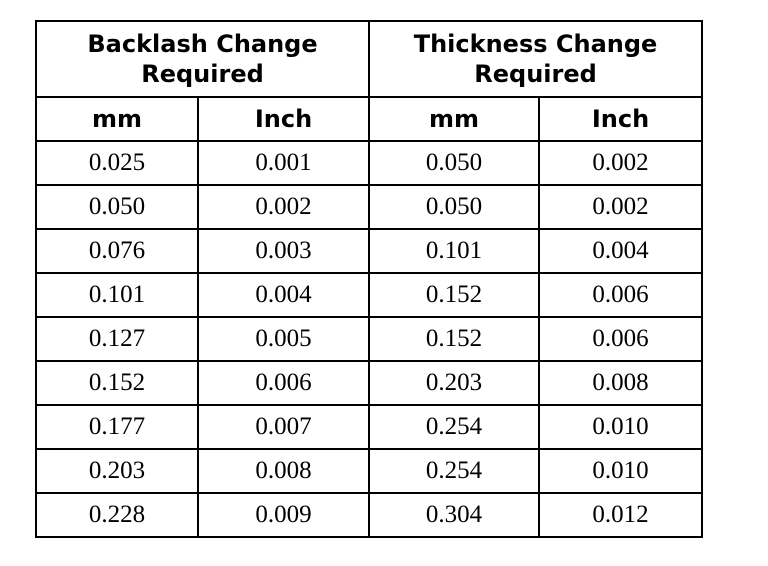 The height and width of the screenshot is (566, 768). Describe the element at coordinates (283, 427) in the screenshot. I see `backlash-inch-cell: 0.007` at that location.